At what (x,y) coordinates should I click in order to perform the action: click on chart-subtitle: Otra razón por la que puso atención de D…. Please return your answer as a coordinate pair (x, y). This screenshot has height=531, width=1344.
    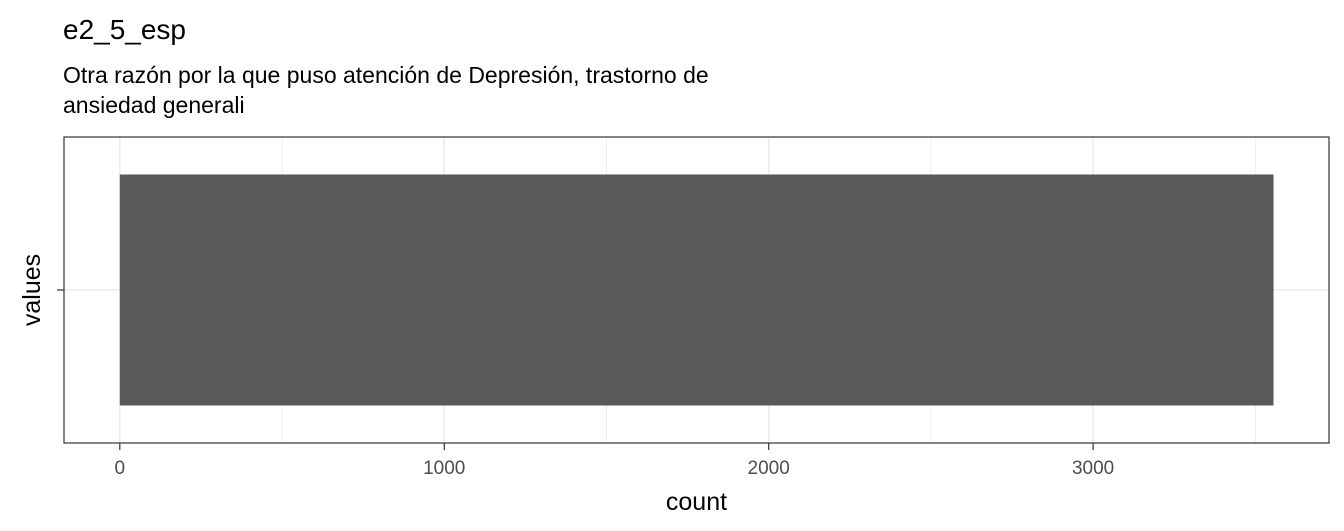
    Looking at the image, I should click on (503, 90).